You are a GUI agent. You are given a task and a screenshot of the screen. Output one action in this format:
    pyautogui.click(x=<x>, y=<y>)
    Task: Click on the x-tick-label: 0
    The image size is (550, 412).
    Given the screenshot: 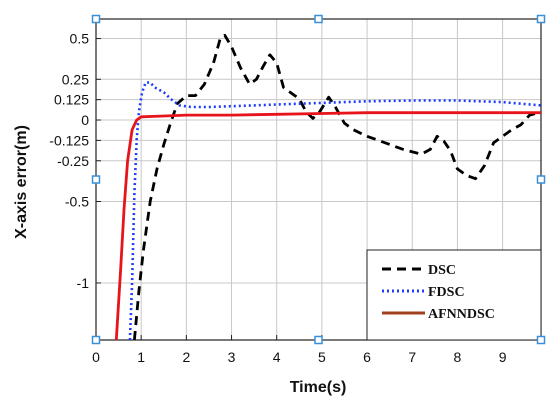 What is the action you would take?
    pyautogui.click(x=96, y=357)
    